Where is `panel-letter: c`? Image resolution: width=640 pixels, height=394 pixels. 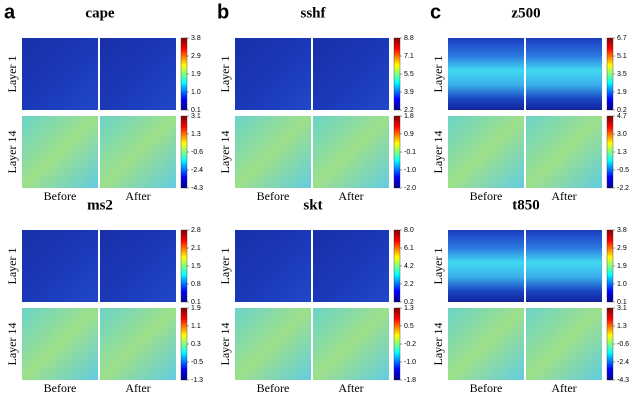 panel-letter: c is located at coordinates (435, 12).